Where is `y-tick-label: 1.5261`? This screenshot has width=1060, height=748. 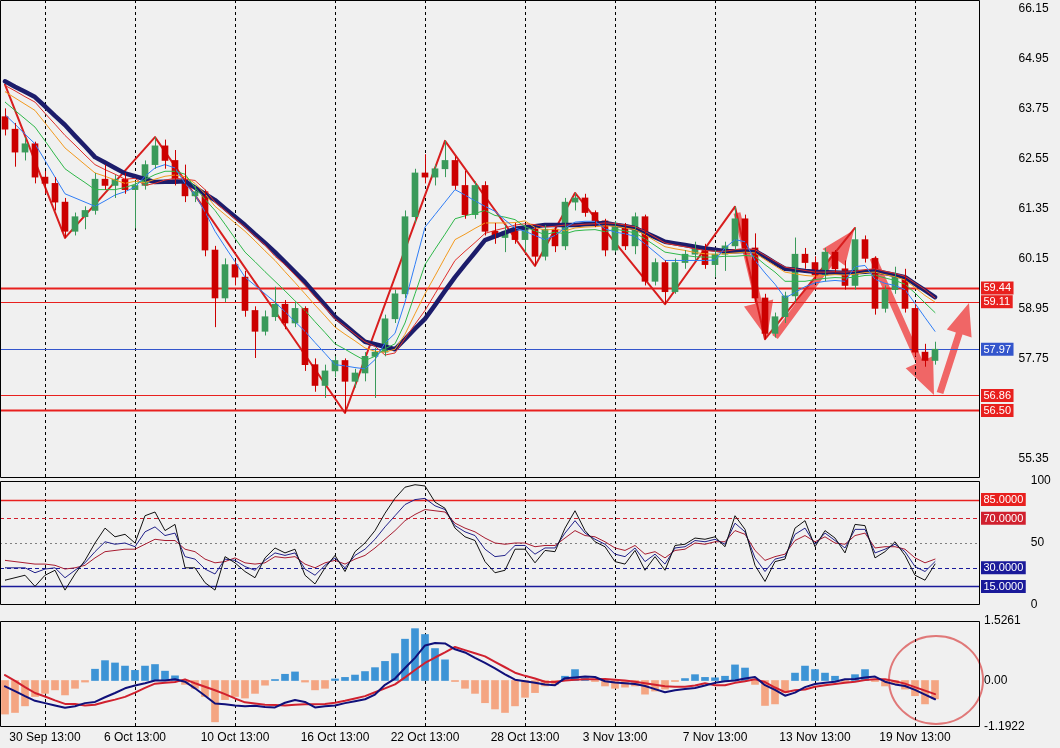 y-tick-label: 1.5261 is located at coordinates (1003, 620).